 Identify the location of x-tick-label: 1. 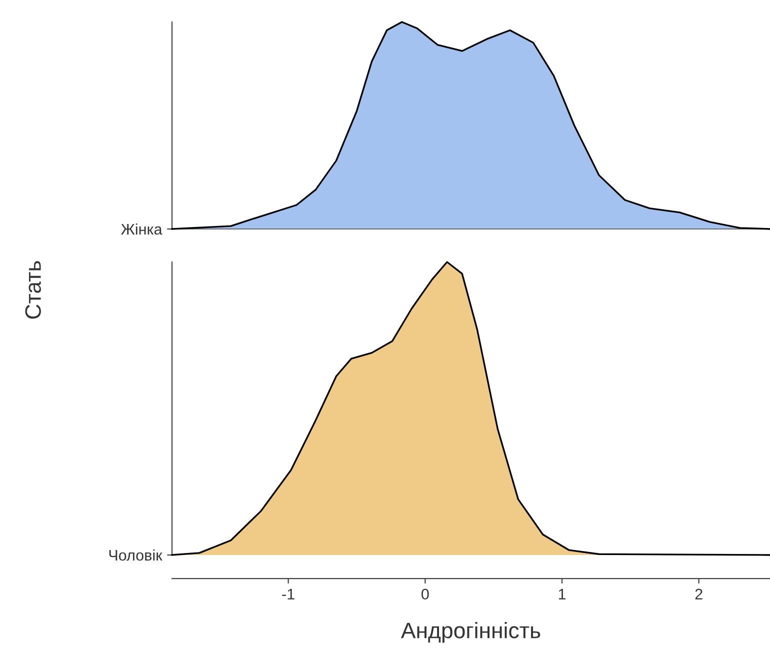
(562, 594).